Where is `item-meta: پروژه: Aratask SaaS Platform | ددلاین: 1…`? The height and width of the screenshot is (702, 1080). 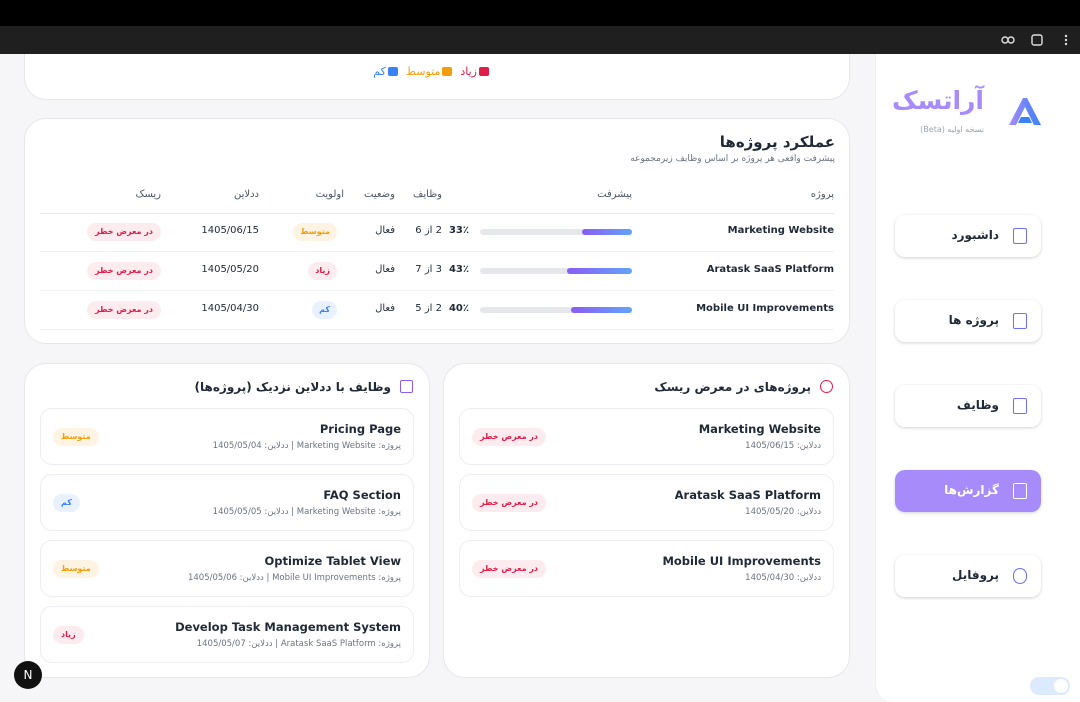 item-meta: پروژه: Aratask SaaS Platform | ددلاین: 1… is located at coordinates (298, 644).